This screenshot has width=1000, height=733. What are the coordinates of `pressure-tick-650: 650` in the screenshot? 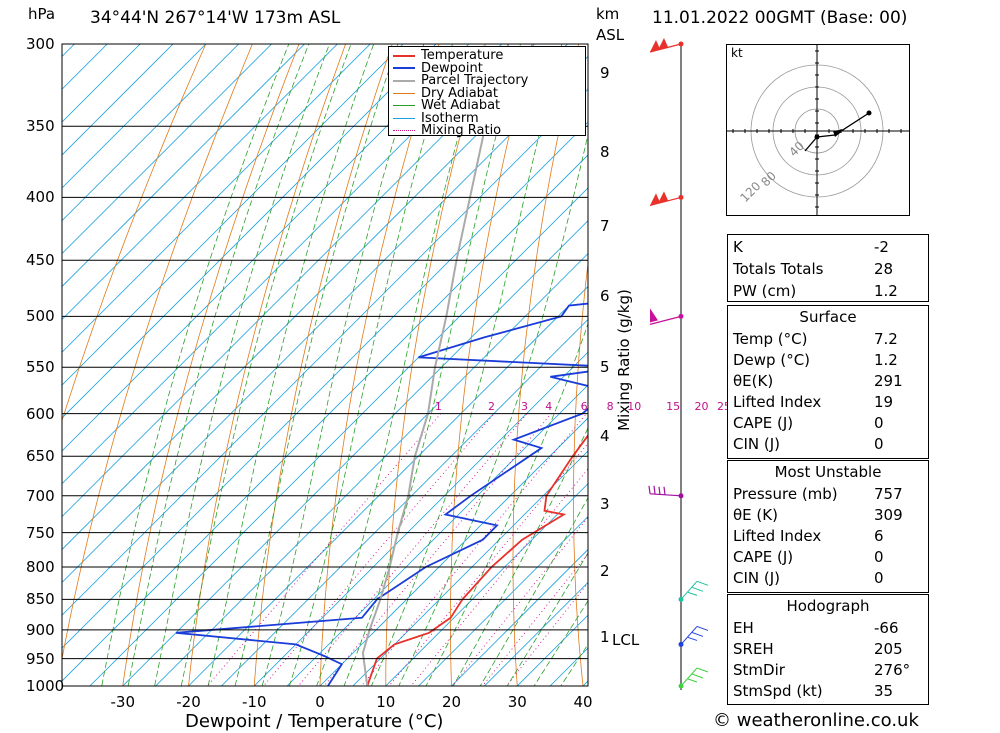 It's located at (40, 456).